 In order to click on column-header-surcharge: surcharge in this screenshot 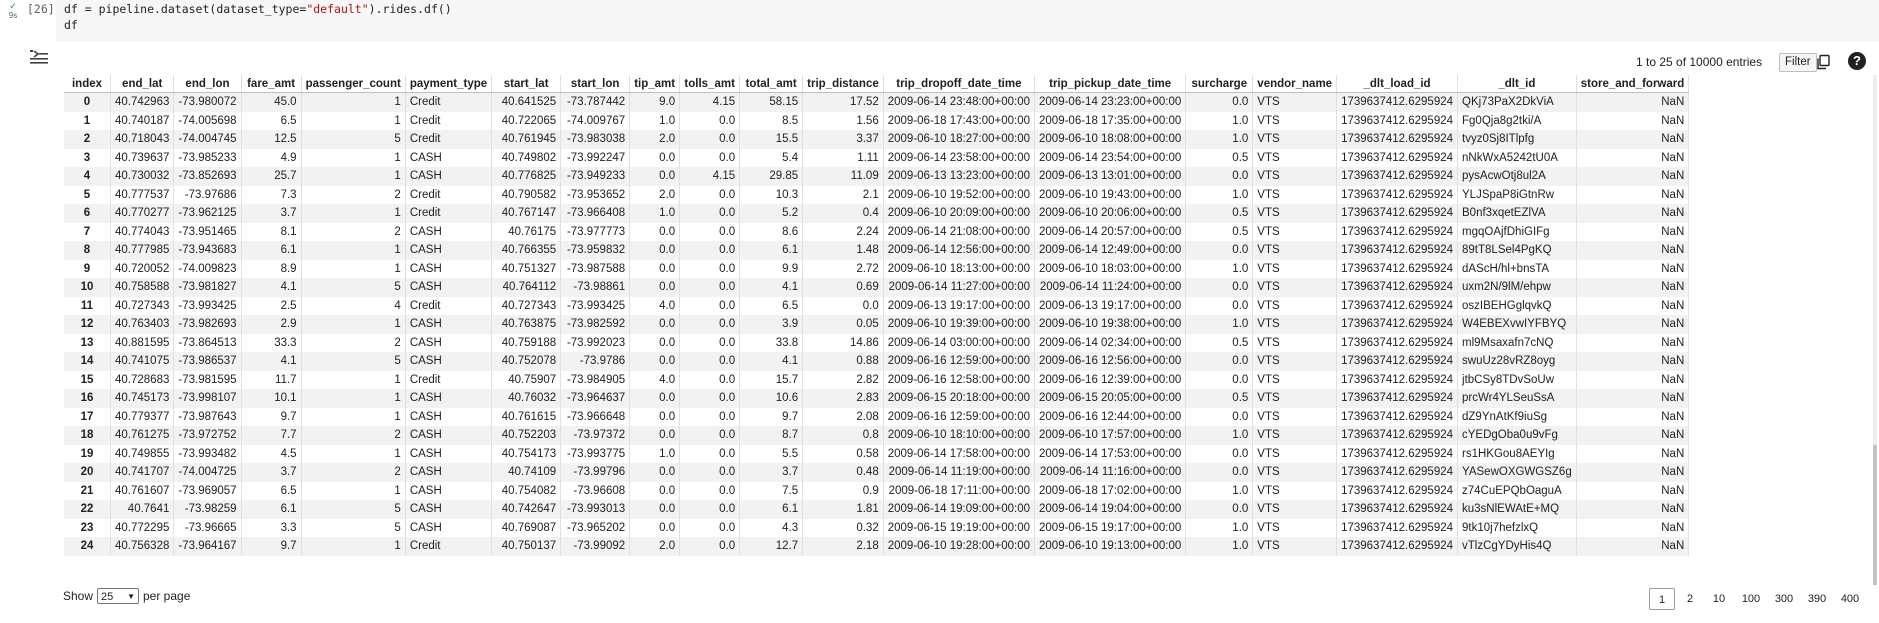, I will do `click(1219, 84)`.